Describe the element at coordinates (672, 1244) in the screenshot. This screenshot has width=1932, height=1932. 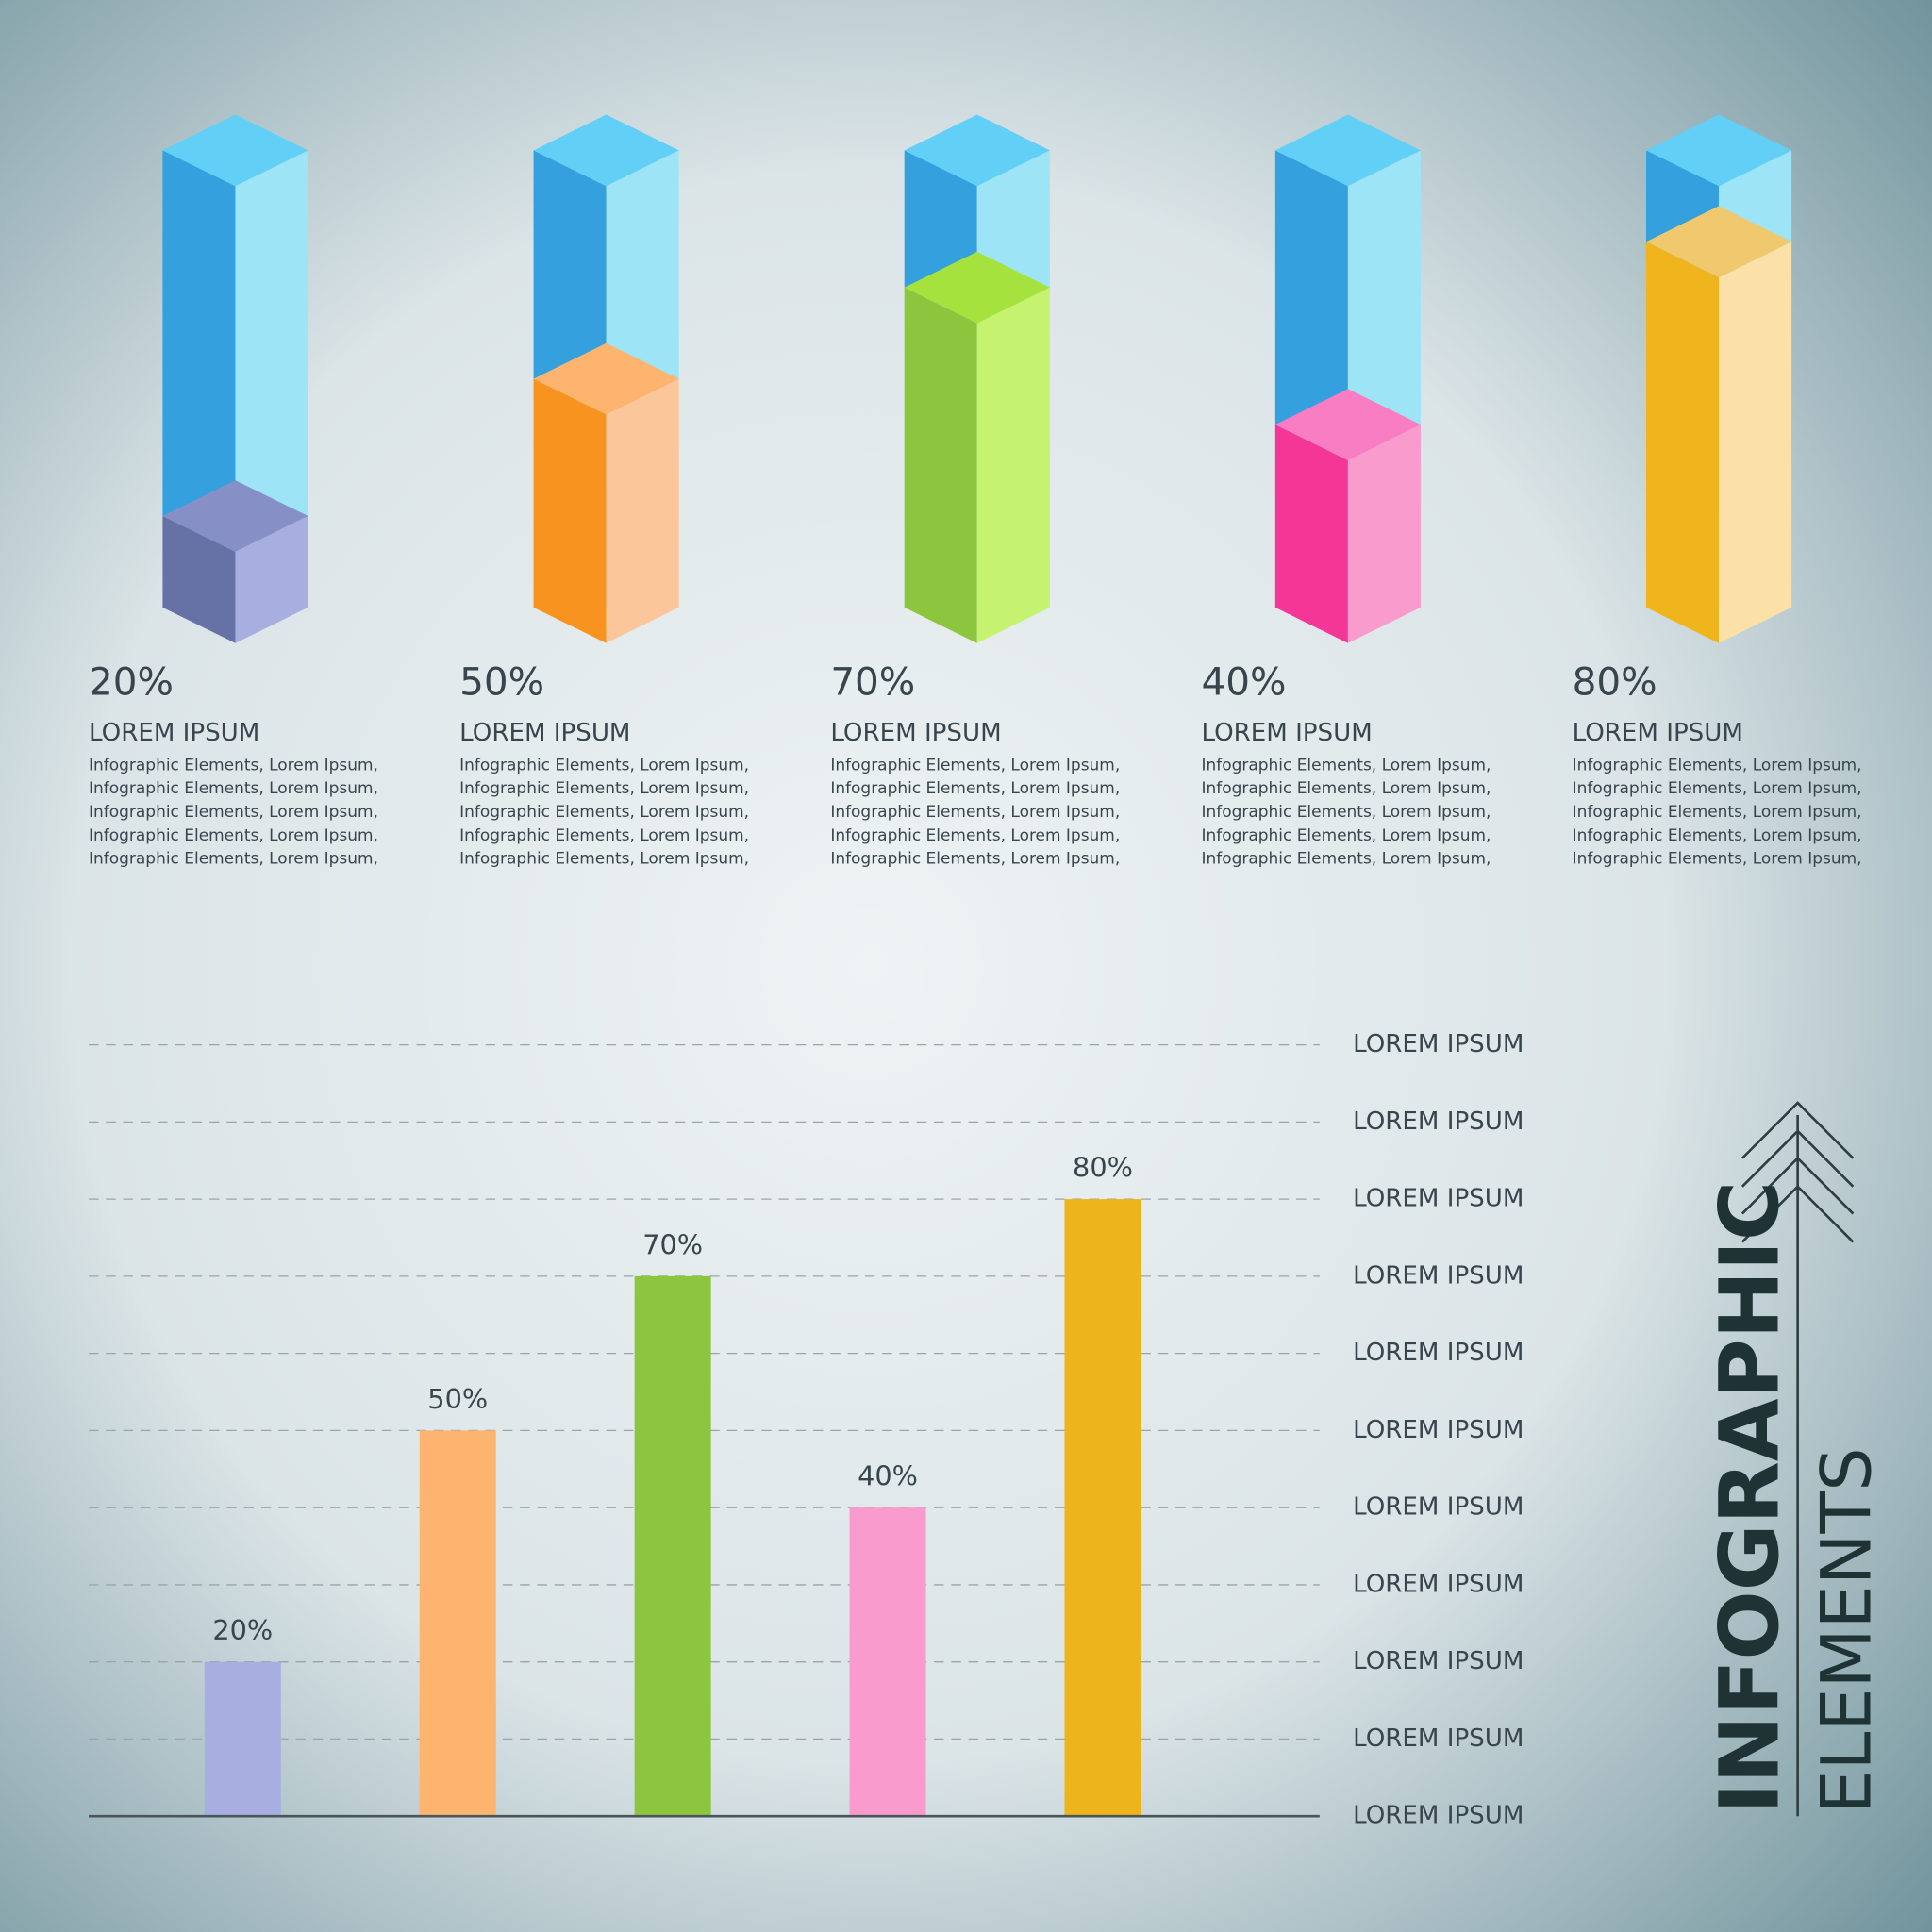
I see `bar-value-label: 70%` at that location.